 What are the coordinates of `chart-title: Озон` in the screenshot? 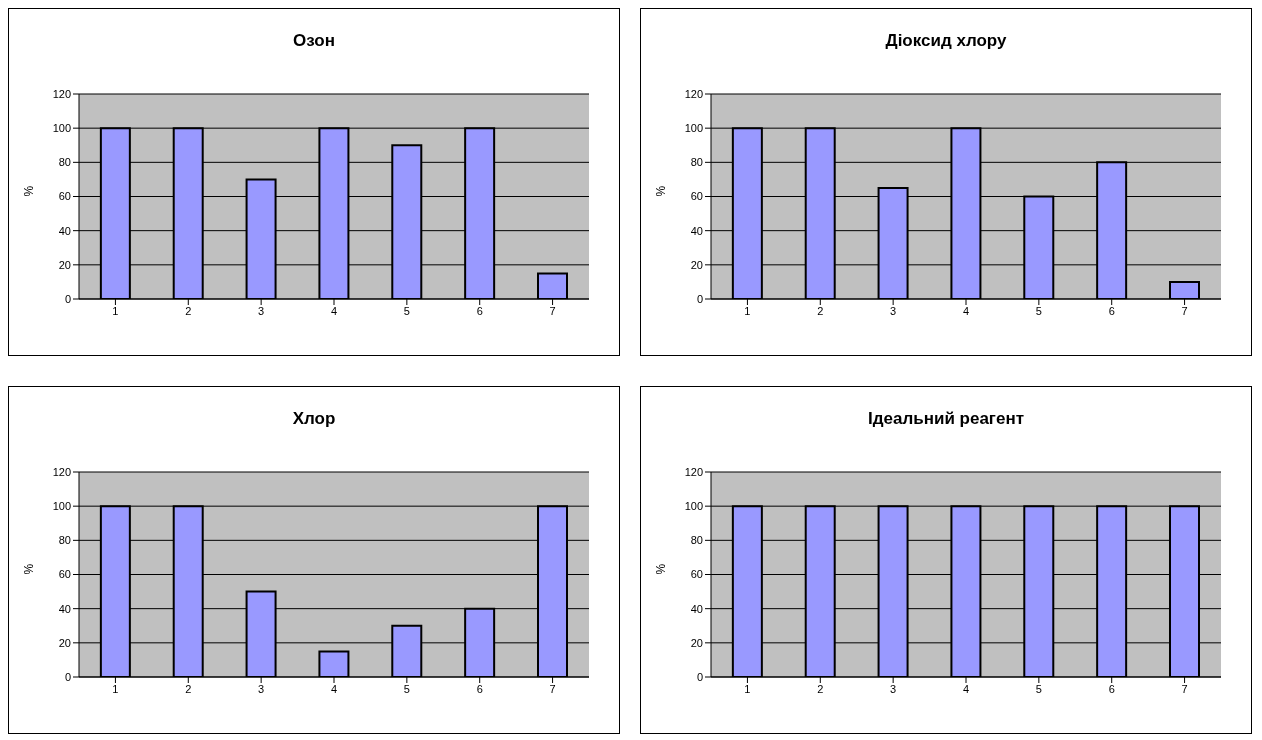 It's located at (314, 40).